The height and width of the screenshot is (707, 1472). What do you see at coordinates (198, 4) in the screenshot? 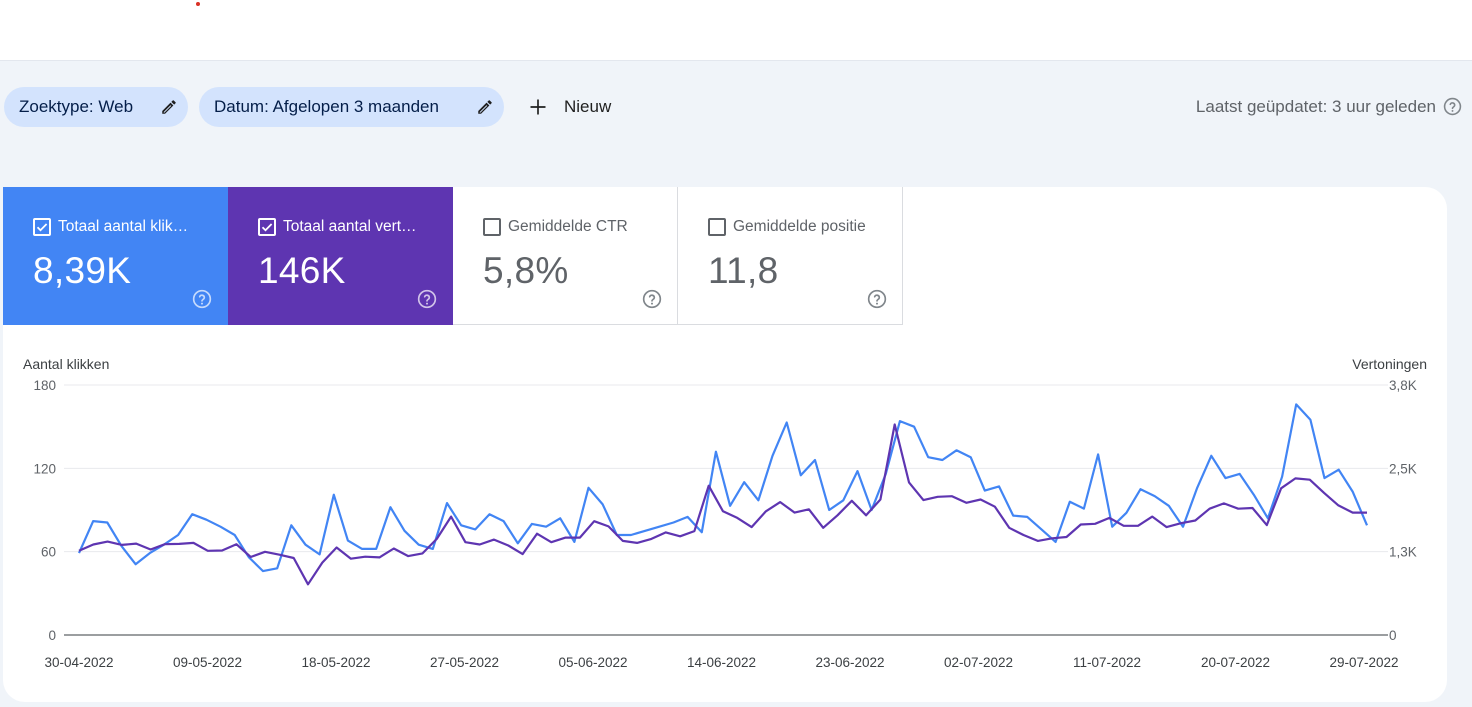
I see `notification-dot` at bounding box center [198, 4].